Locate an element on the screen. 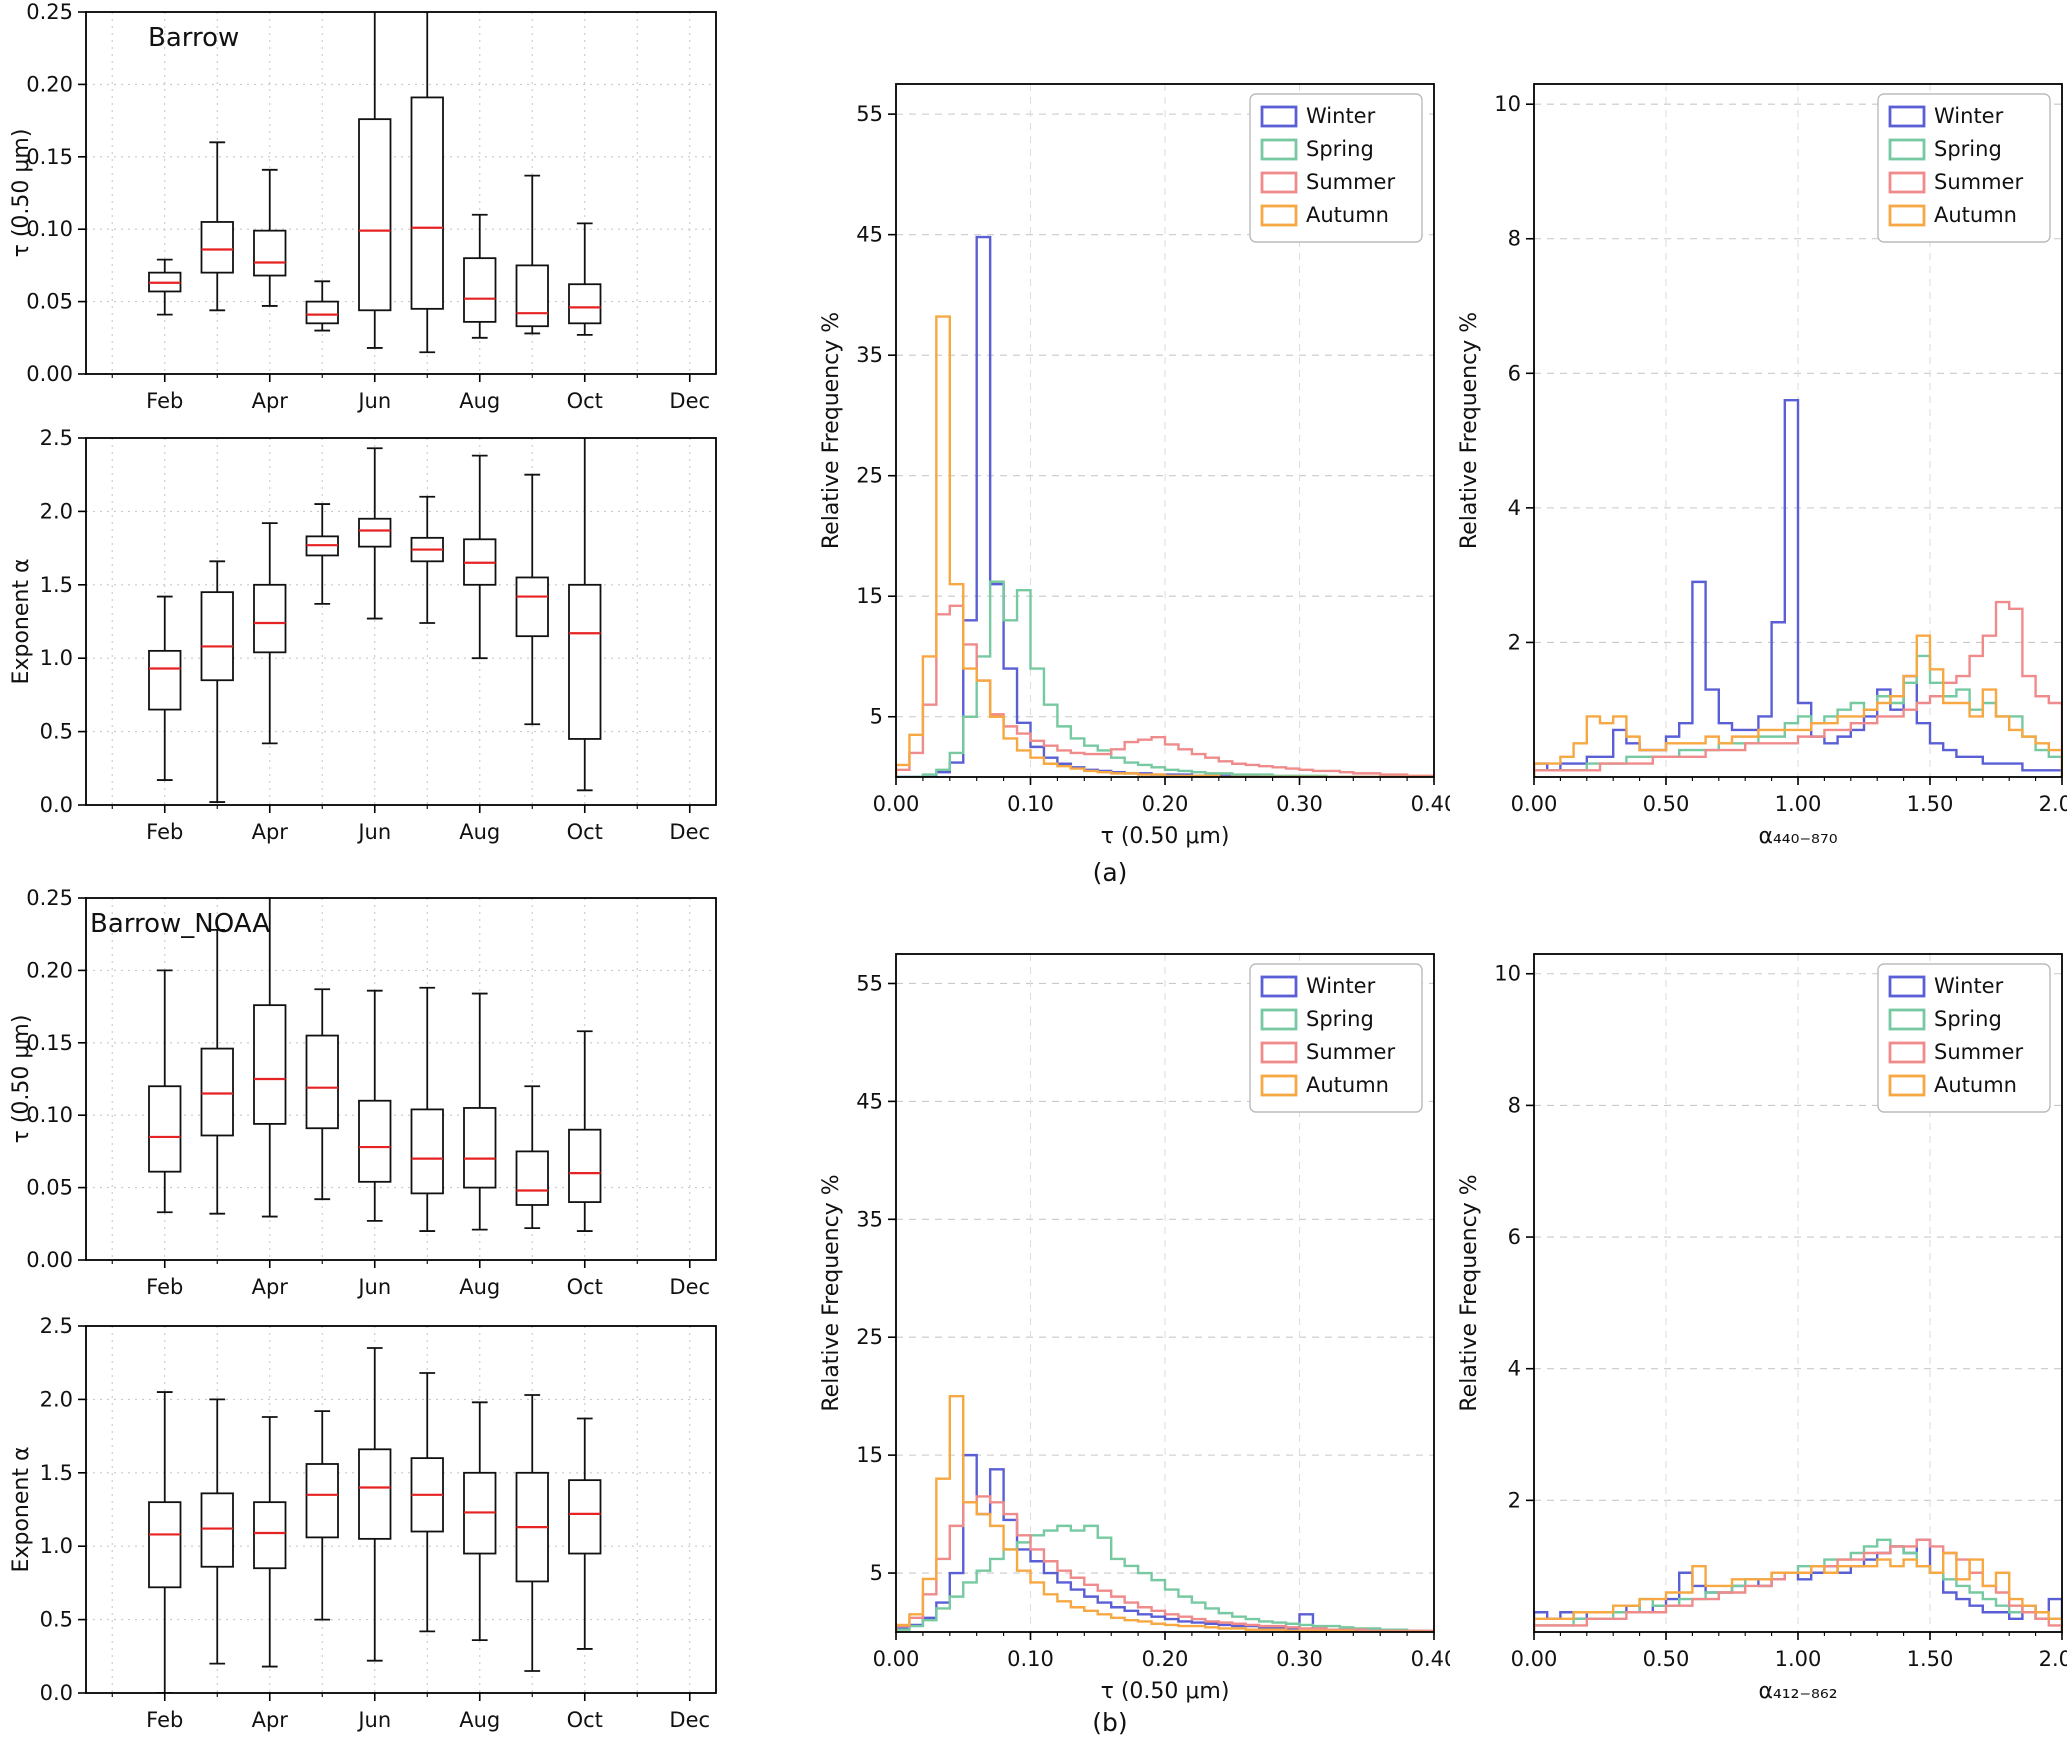 The height and width of the screenshot is (1750, 2067). svg-text: 2.00 is located at coordinates (2053, 804).